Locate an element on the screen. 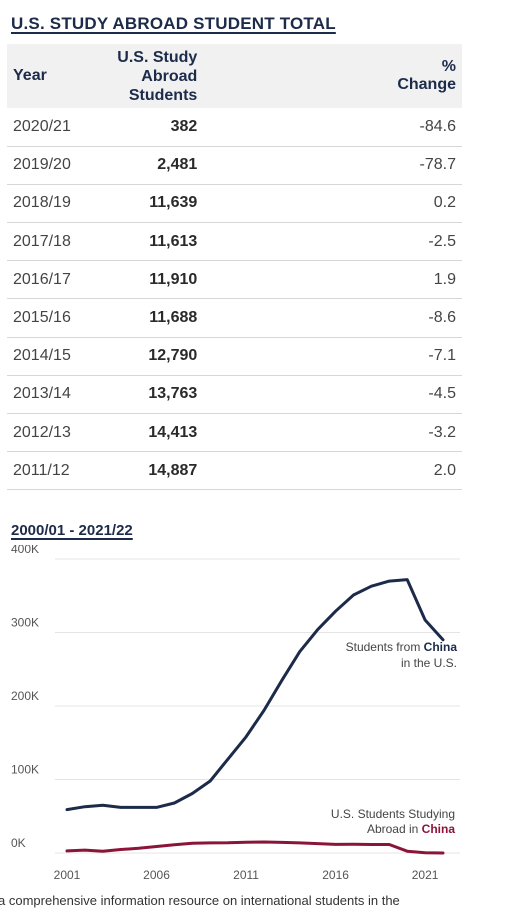 This screenshot has height=912, width=519. cell-year: 2013/14 is located at coordinates (42, 394).